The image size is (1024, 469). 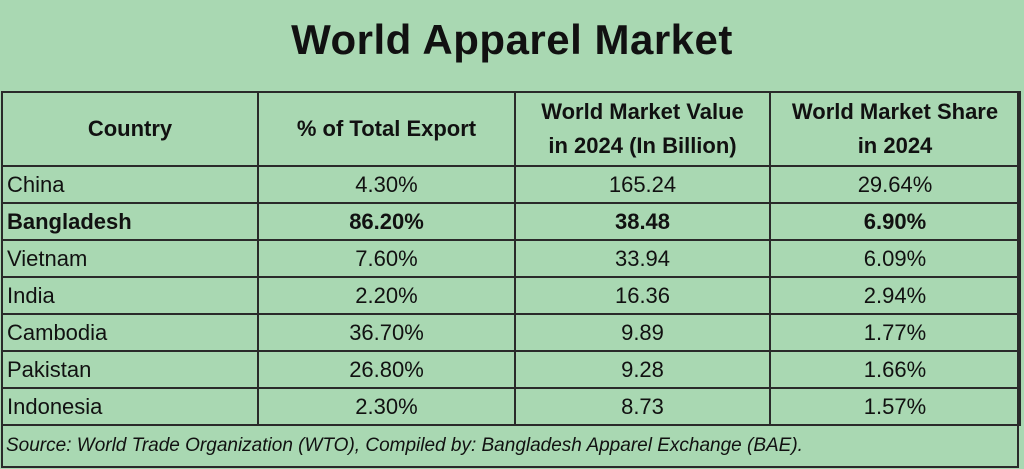 I want to click on cell-country: Indonesia, so click(x=130, y=406).